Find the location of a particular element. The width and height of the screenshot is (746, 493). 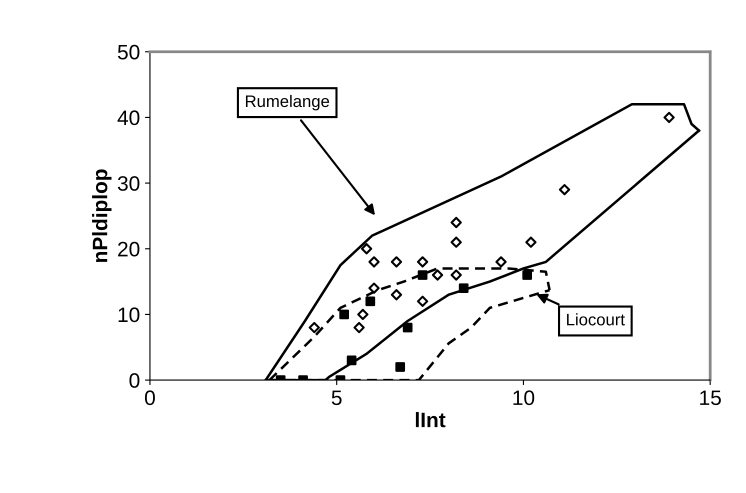

y-tick-label: 10 is located at coordinates (129, 314).